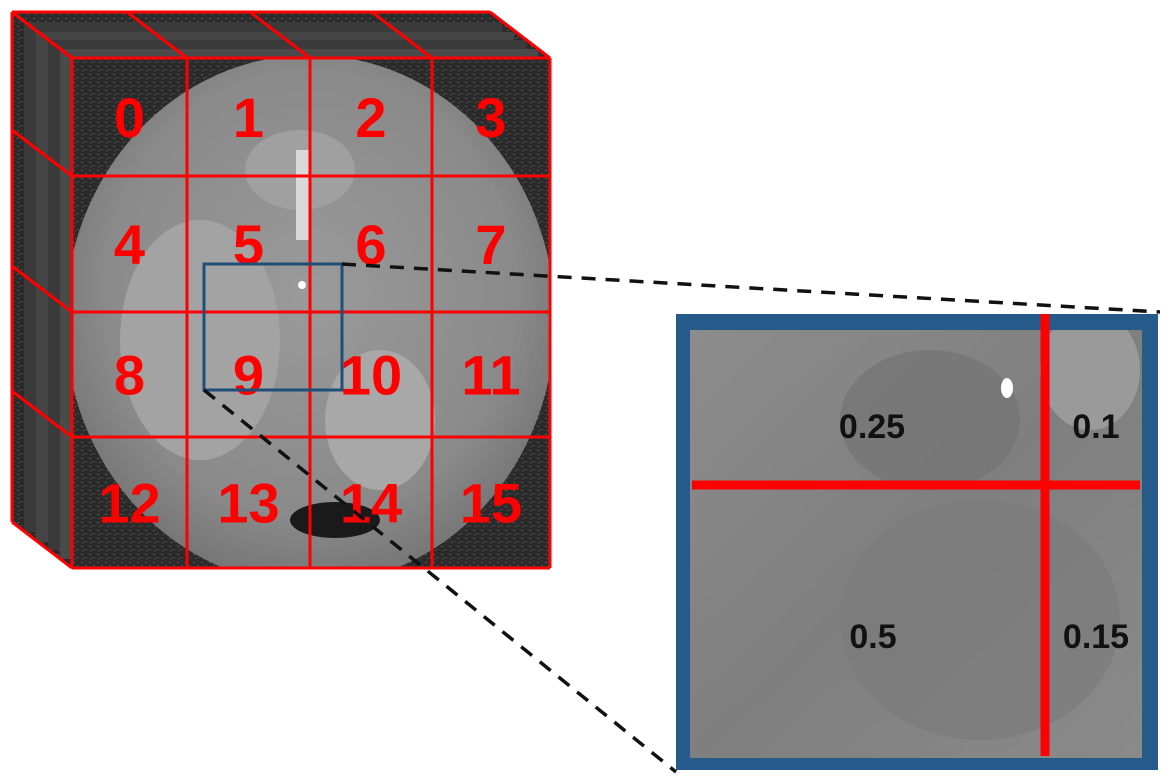  Describe the element at coordinates (872, 637) in the screenshot. I see `weight-bottom-left: 0.5` at that location.